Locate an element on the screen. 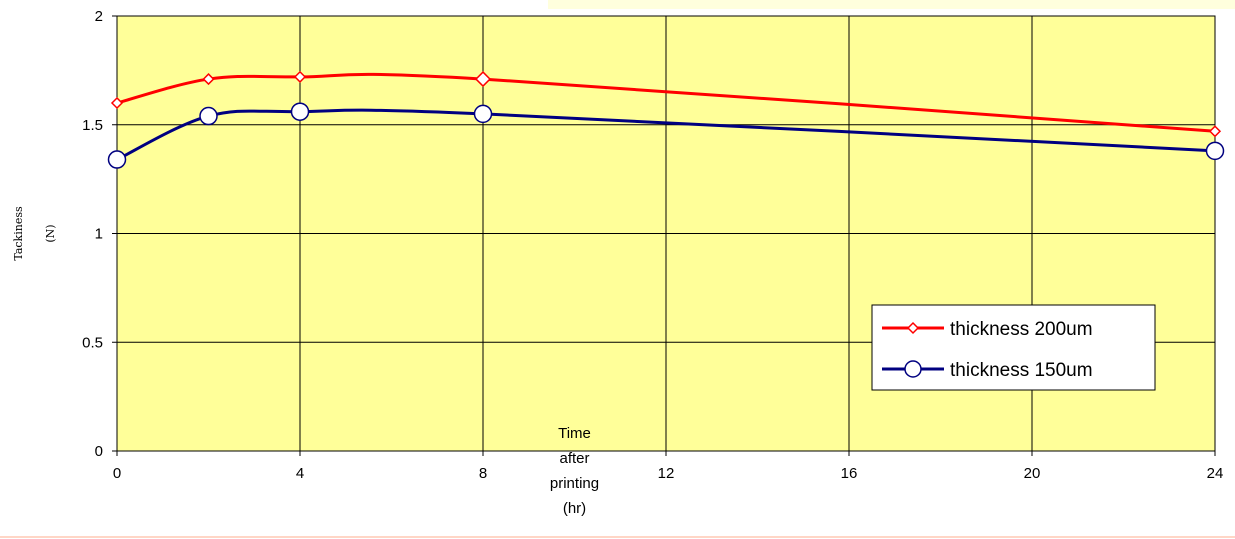 The height and width of the screenshot is (539, 1235). top-band is located at coordinates (891, 4).